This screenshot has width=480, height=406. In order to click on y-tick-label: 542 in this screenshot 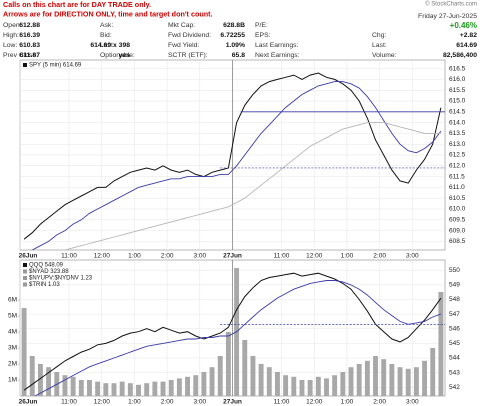, I will do `click(454, 387)`.